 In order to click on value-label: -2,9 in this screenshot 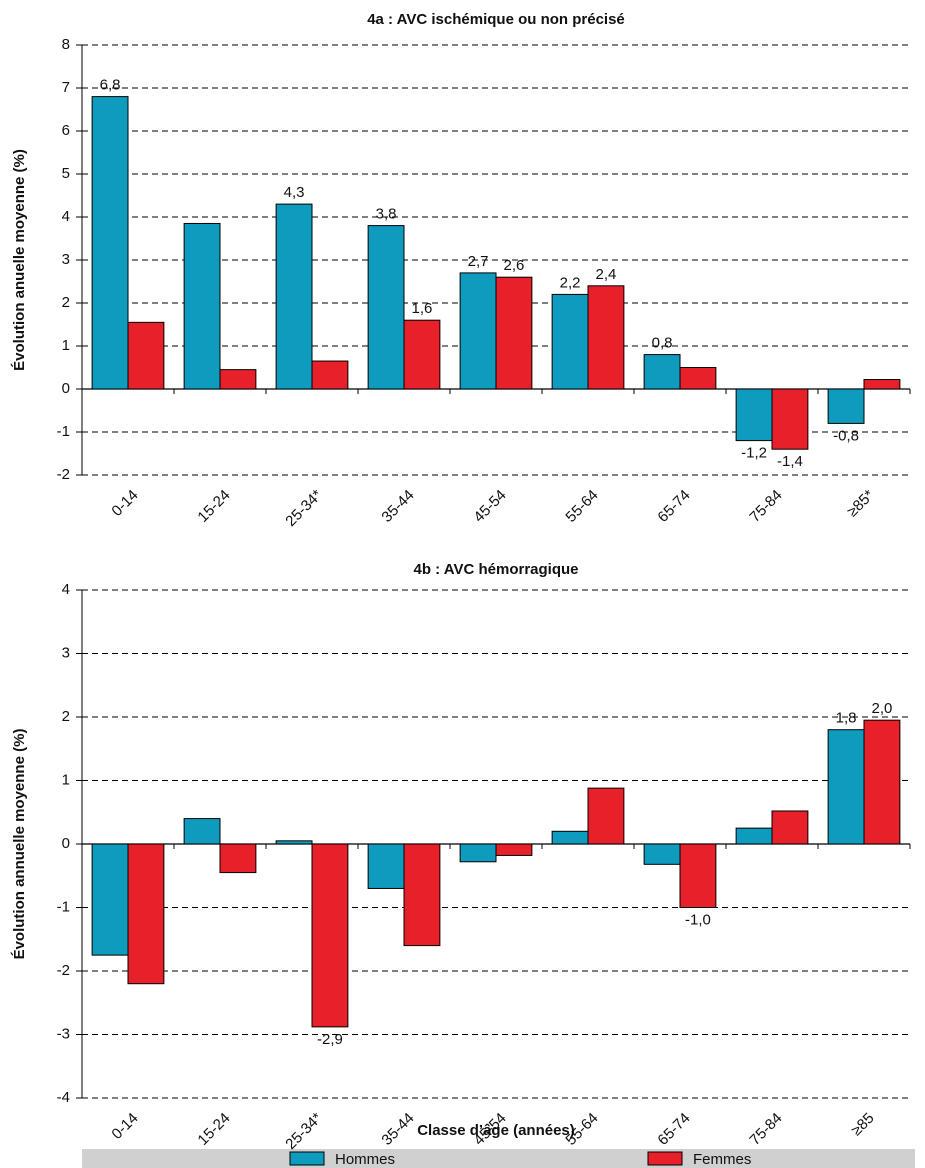, I will do `click(330, 1039)`.